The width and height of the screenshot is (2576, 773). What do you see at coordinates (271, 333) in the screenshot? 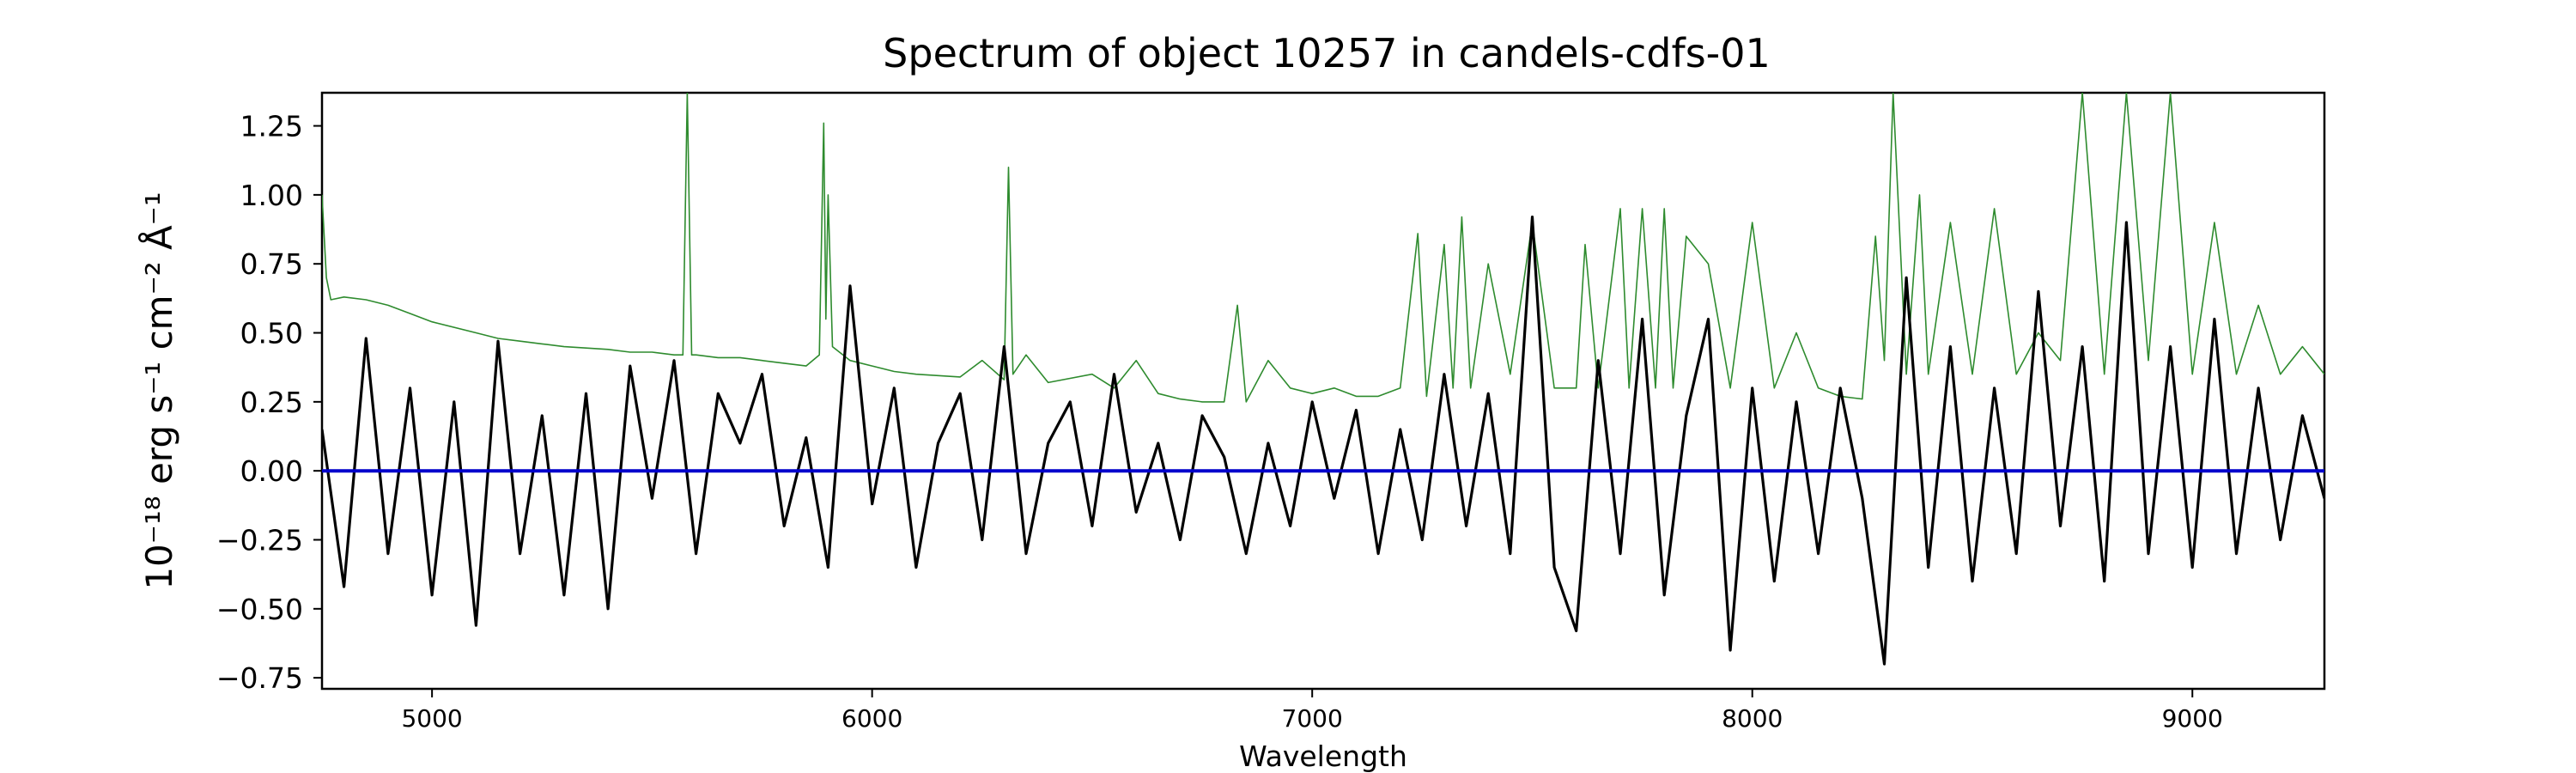
I see `y-tick-label: 0.50` at bounding box center [271, 333].